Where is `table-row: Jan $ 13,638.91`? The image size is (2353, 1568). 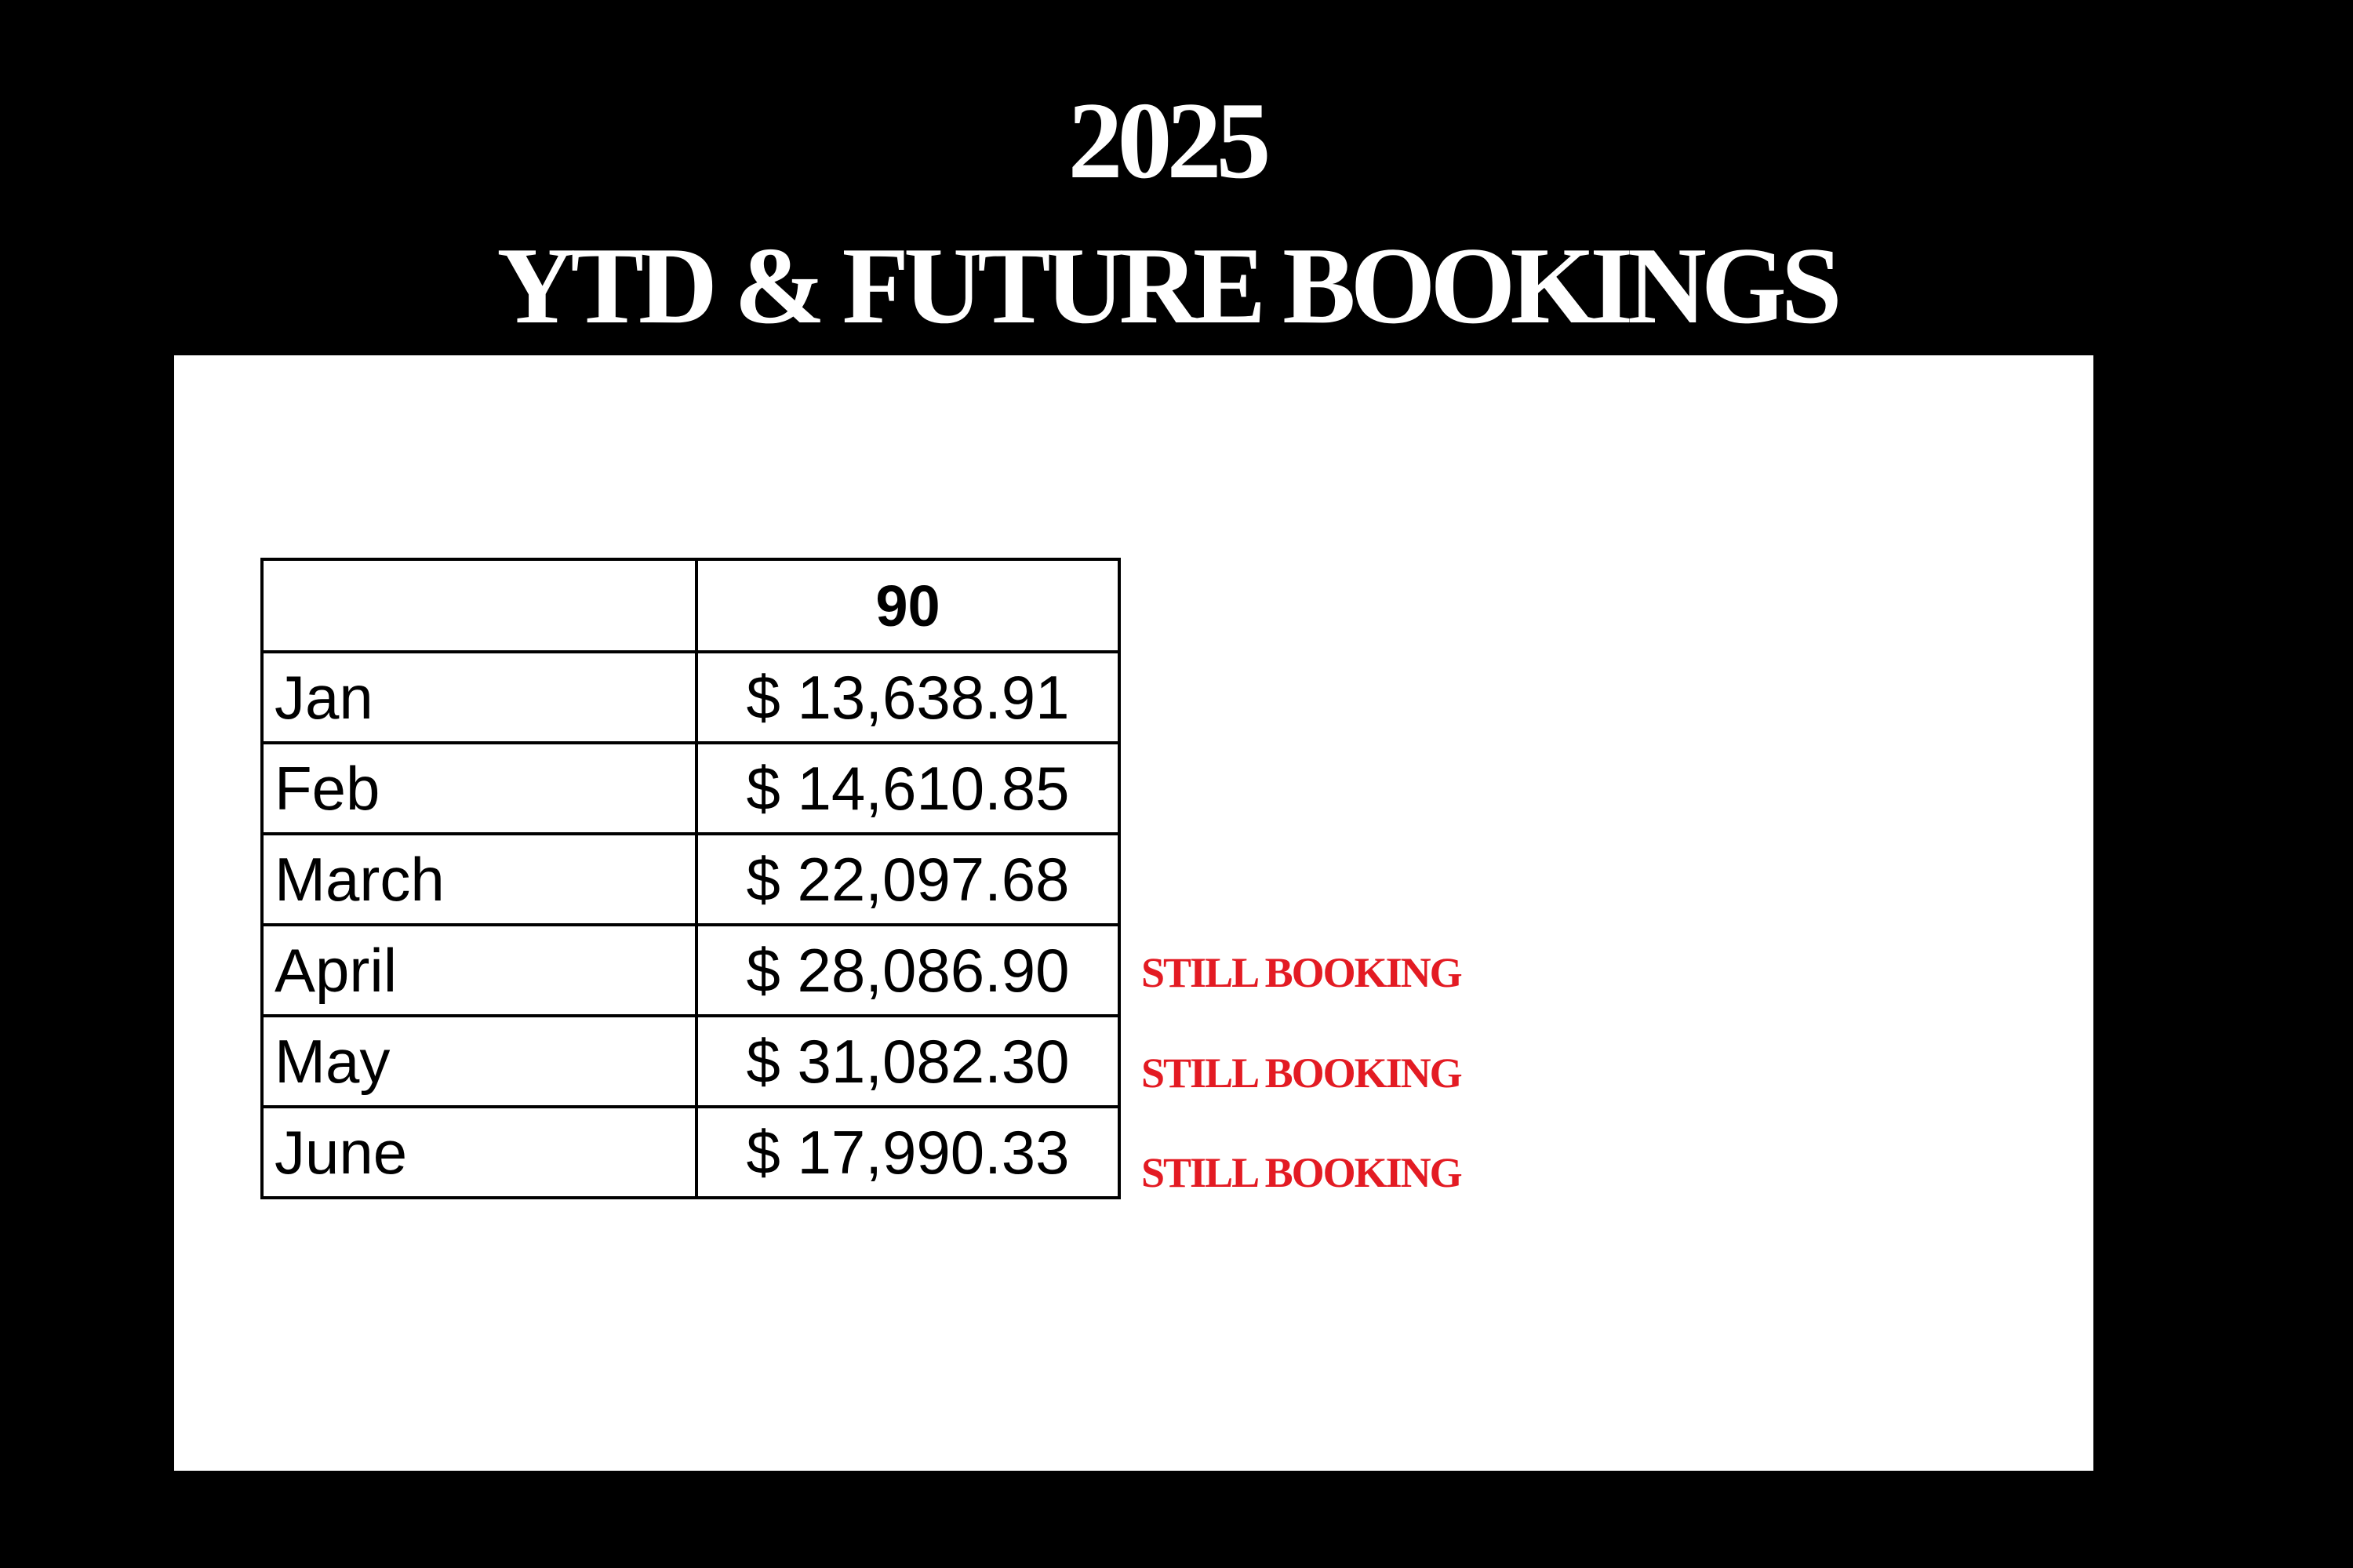 table-row: Jan $ 13,638.91 is located at coordinates (690, 697).